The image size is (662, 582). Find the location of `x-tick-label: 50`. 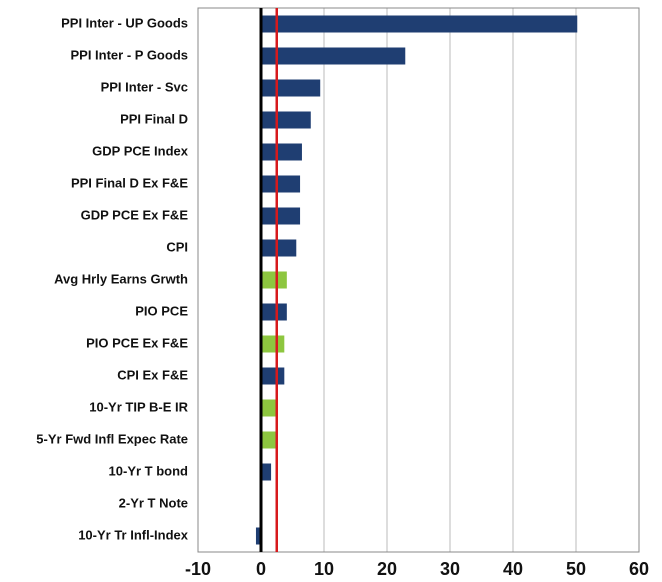

x-tick-label: 50 is located at coordinates (576, 569).